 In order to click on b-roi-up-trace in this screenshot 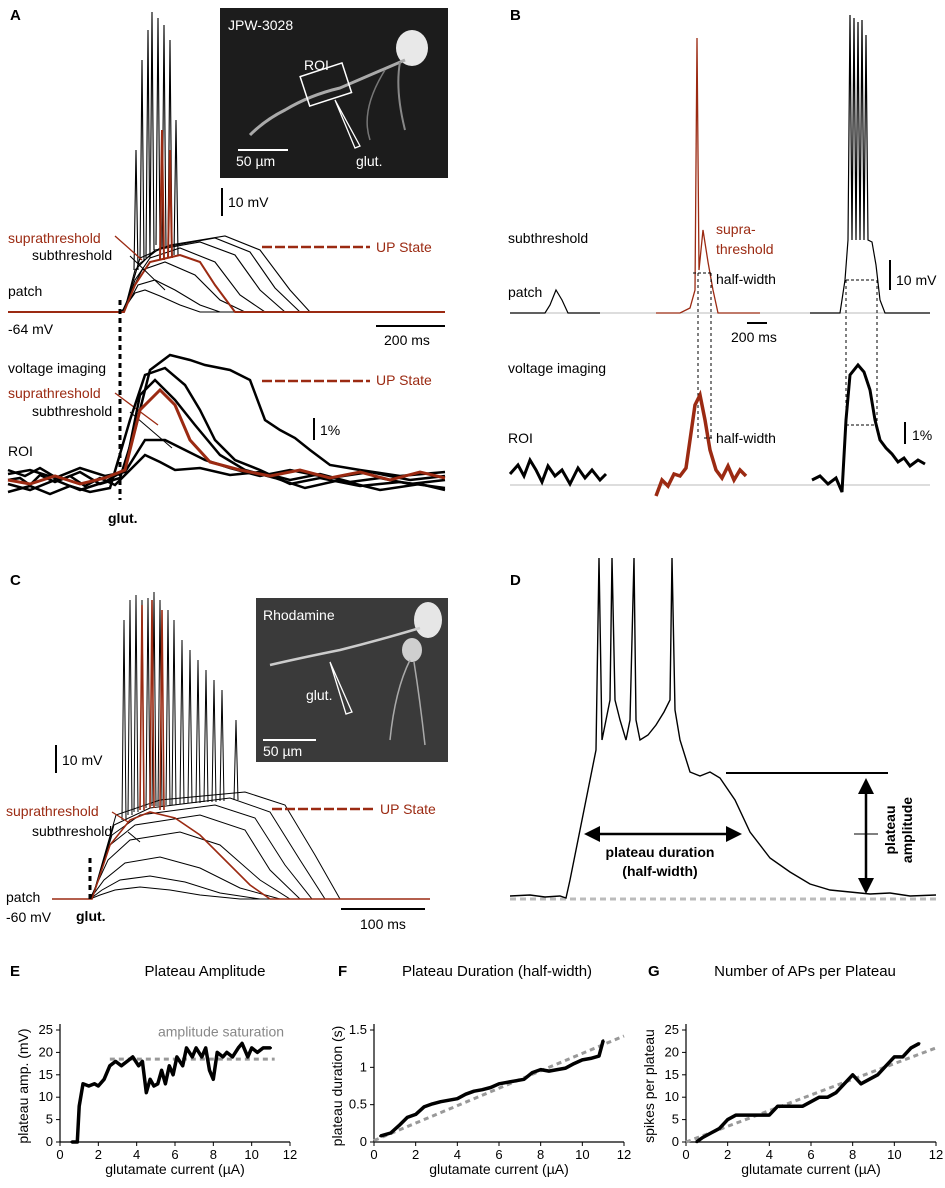, I will do `click(868, 427)`.